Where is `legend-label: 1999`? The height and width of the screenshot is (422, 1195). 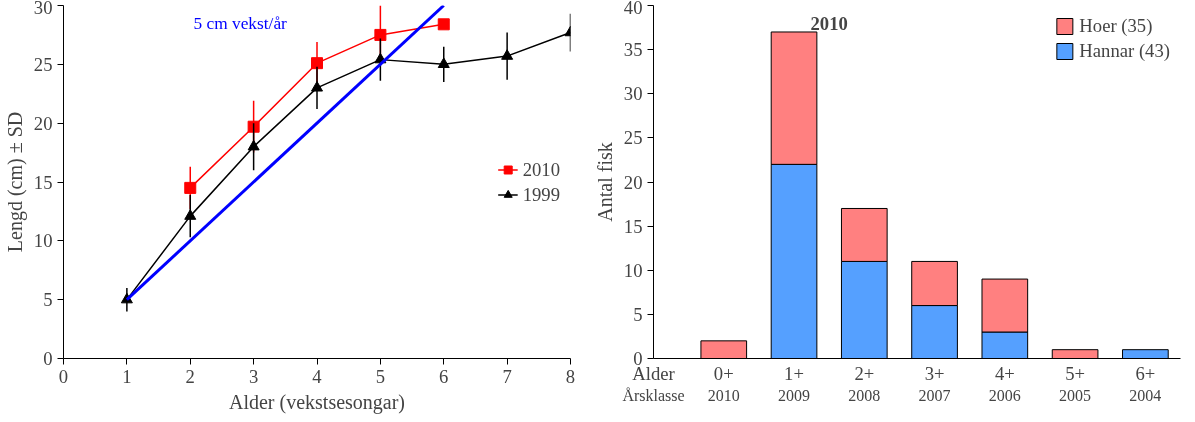 legend-label: 1999 is located at coordinates (541, 194).